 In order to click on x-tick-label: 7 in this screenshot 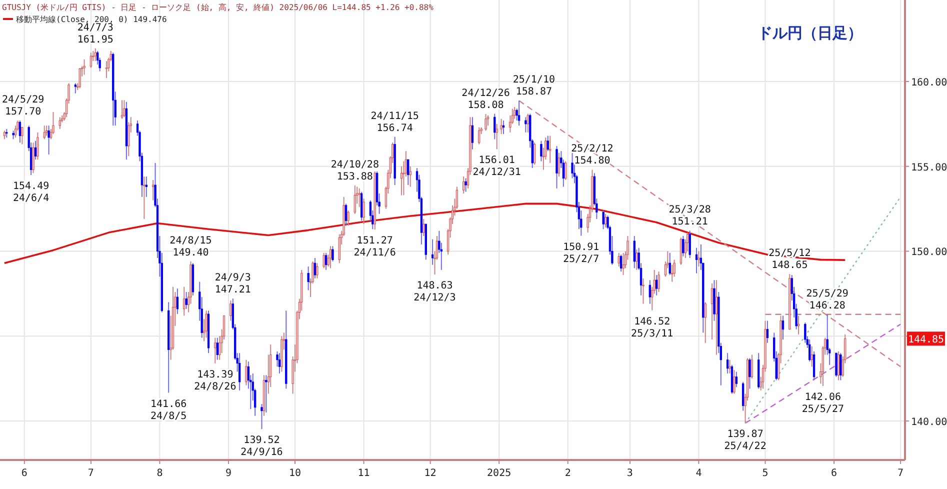, I will do `click(901, 473)`.